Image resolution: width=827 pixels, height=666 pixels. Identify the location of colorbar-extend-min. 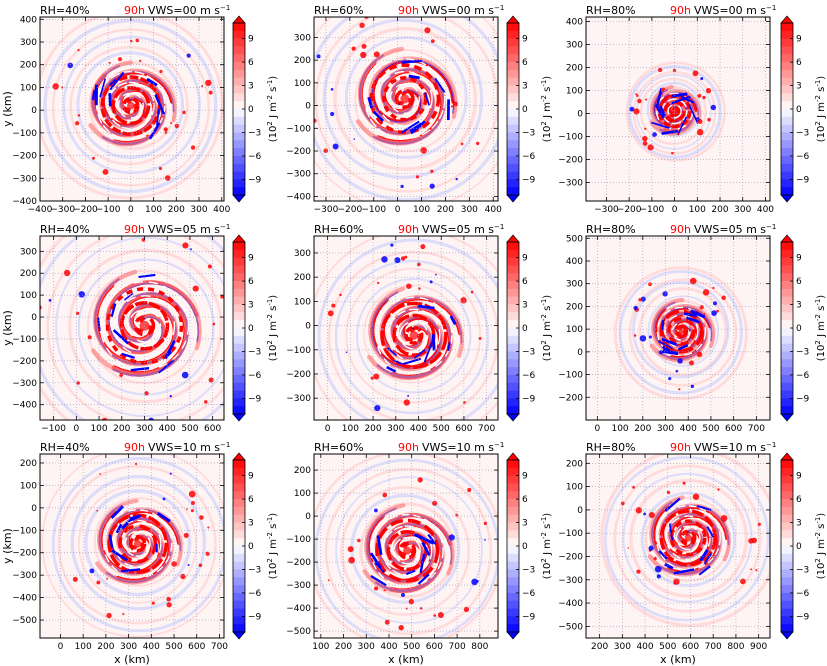
(239, 417).